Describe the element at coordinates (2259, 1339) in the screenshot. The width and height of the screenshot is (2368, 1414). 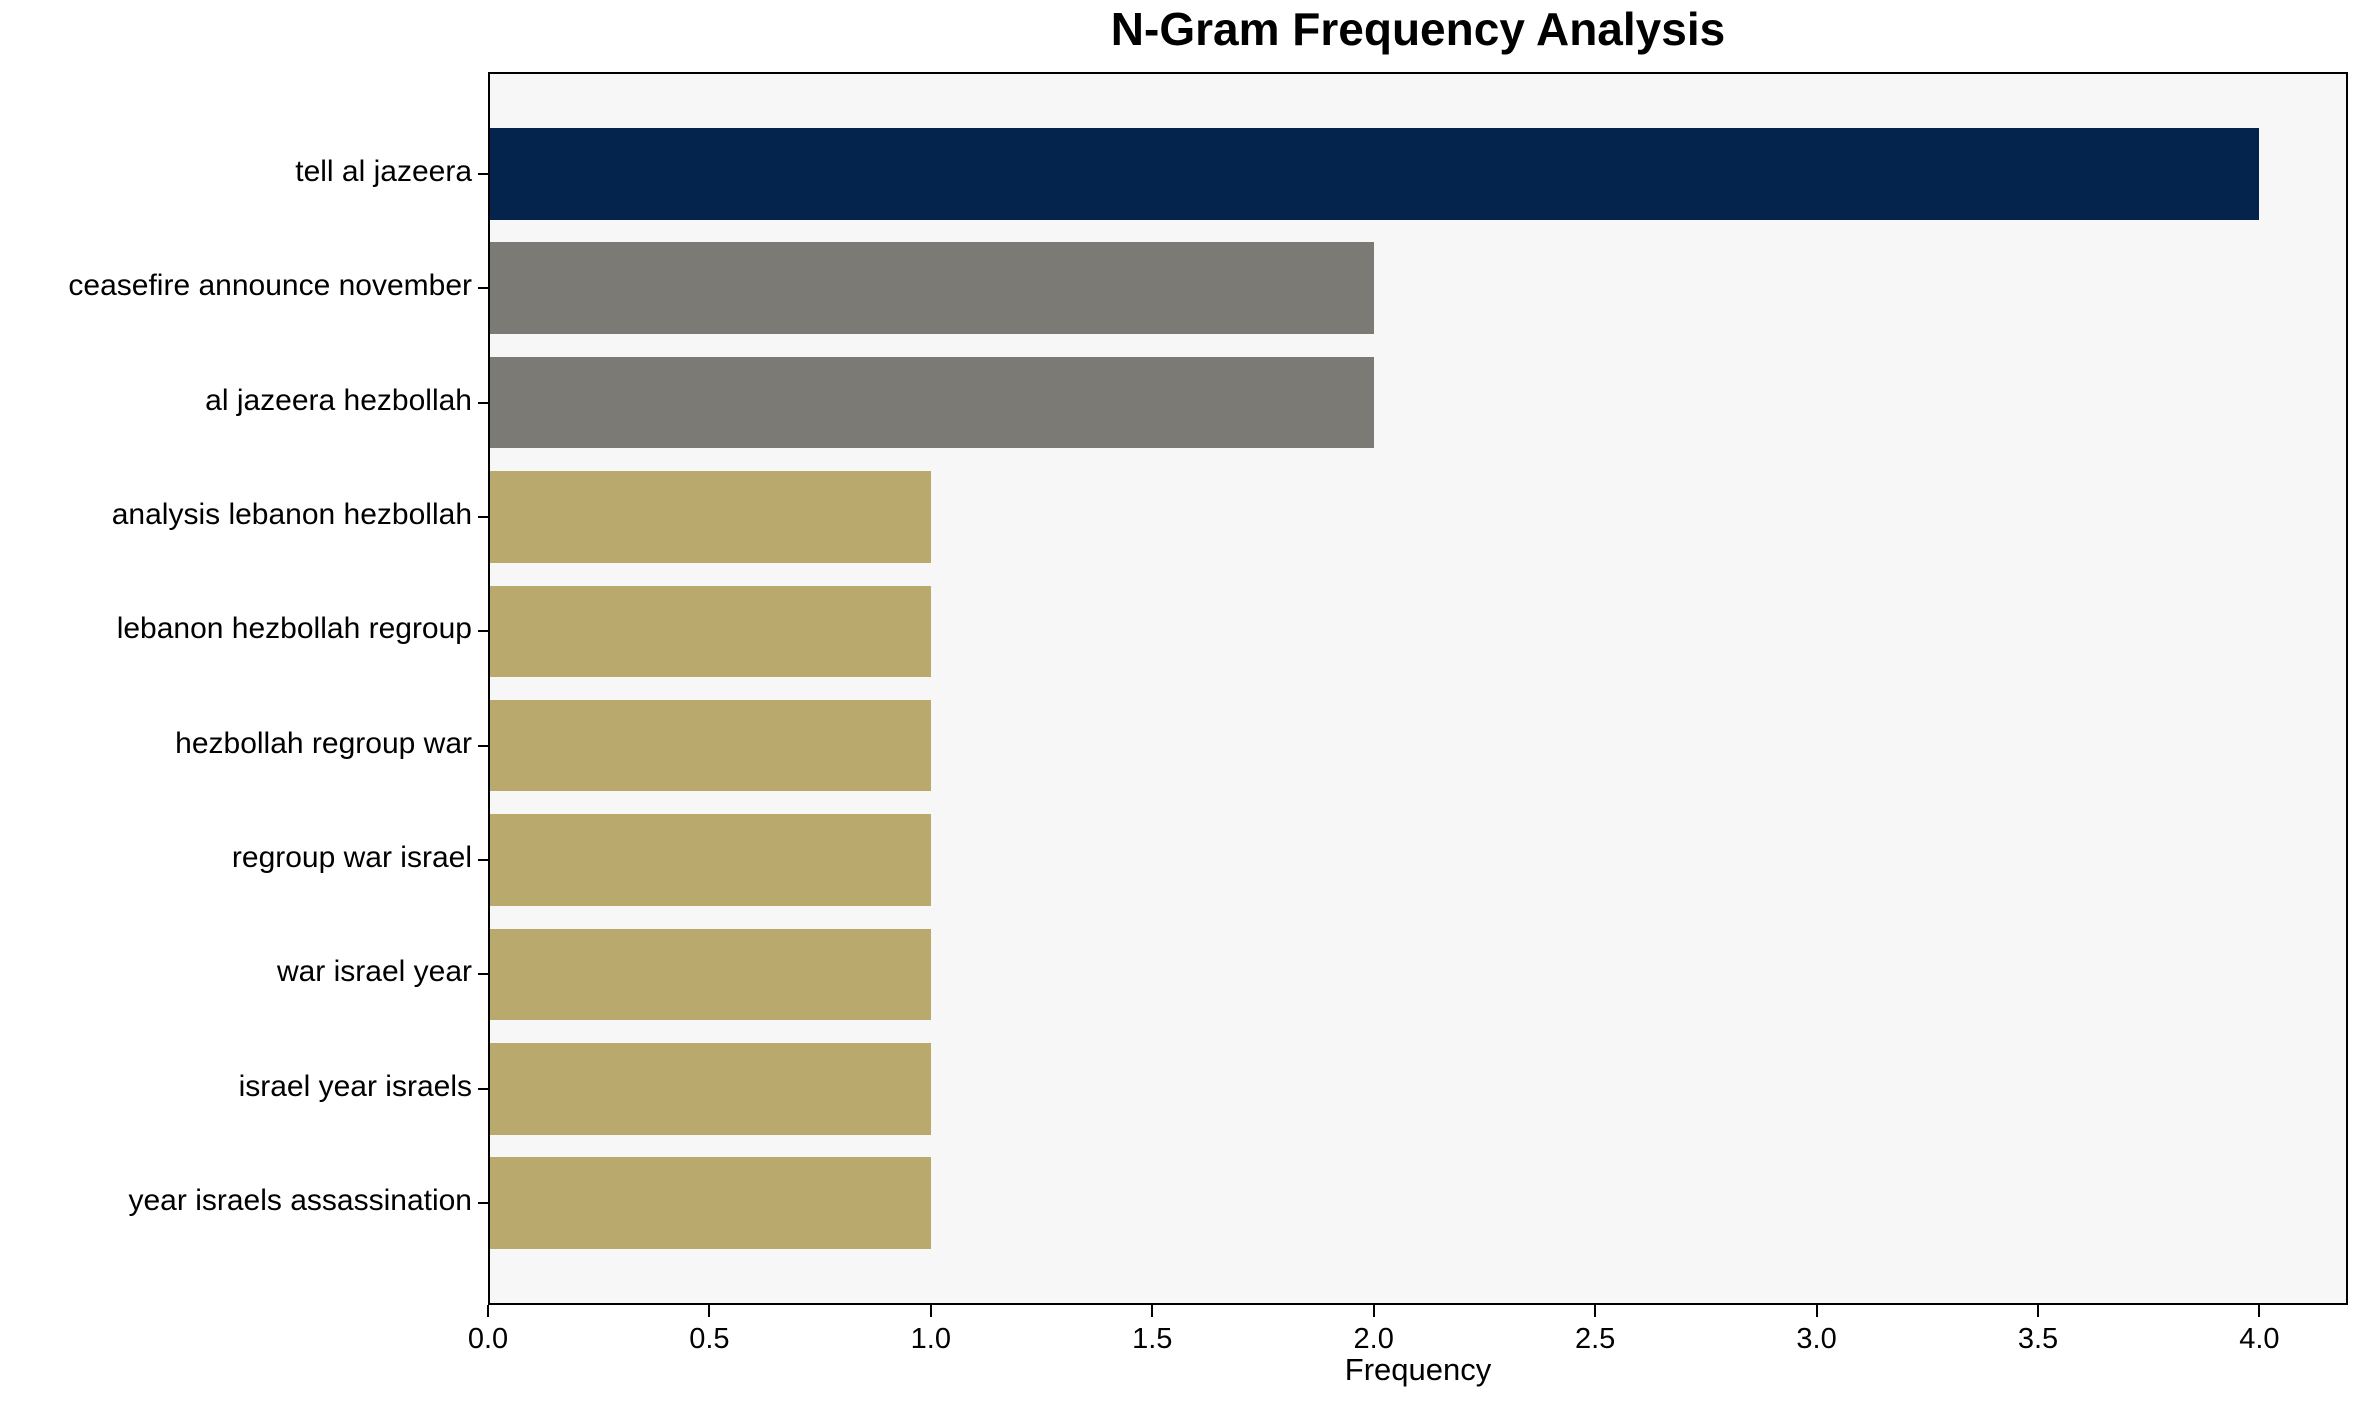
I see `x-tick-label: 4.0` at that location.